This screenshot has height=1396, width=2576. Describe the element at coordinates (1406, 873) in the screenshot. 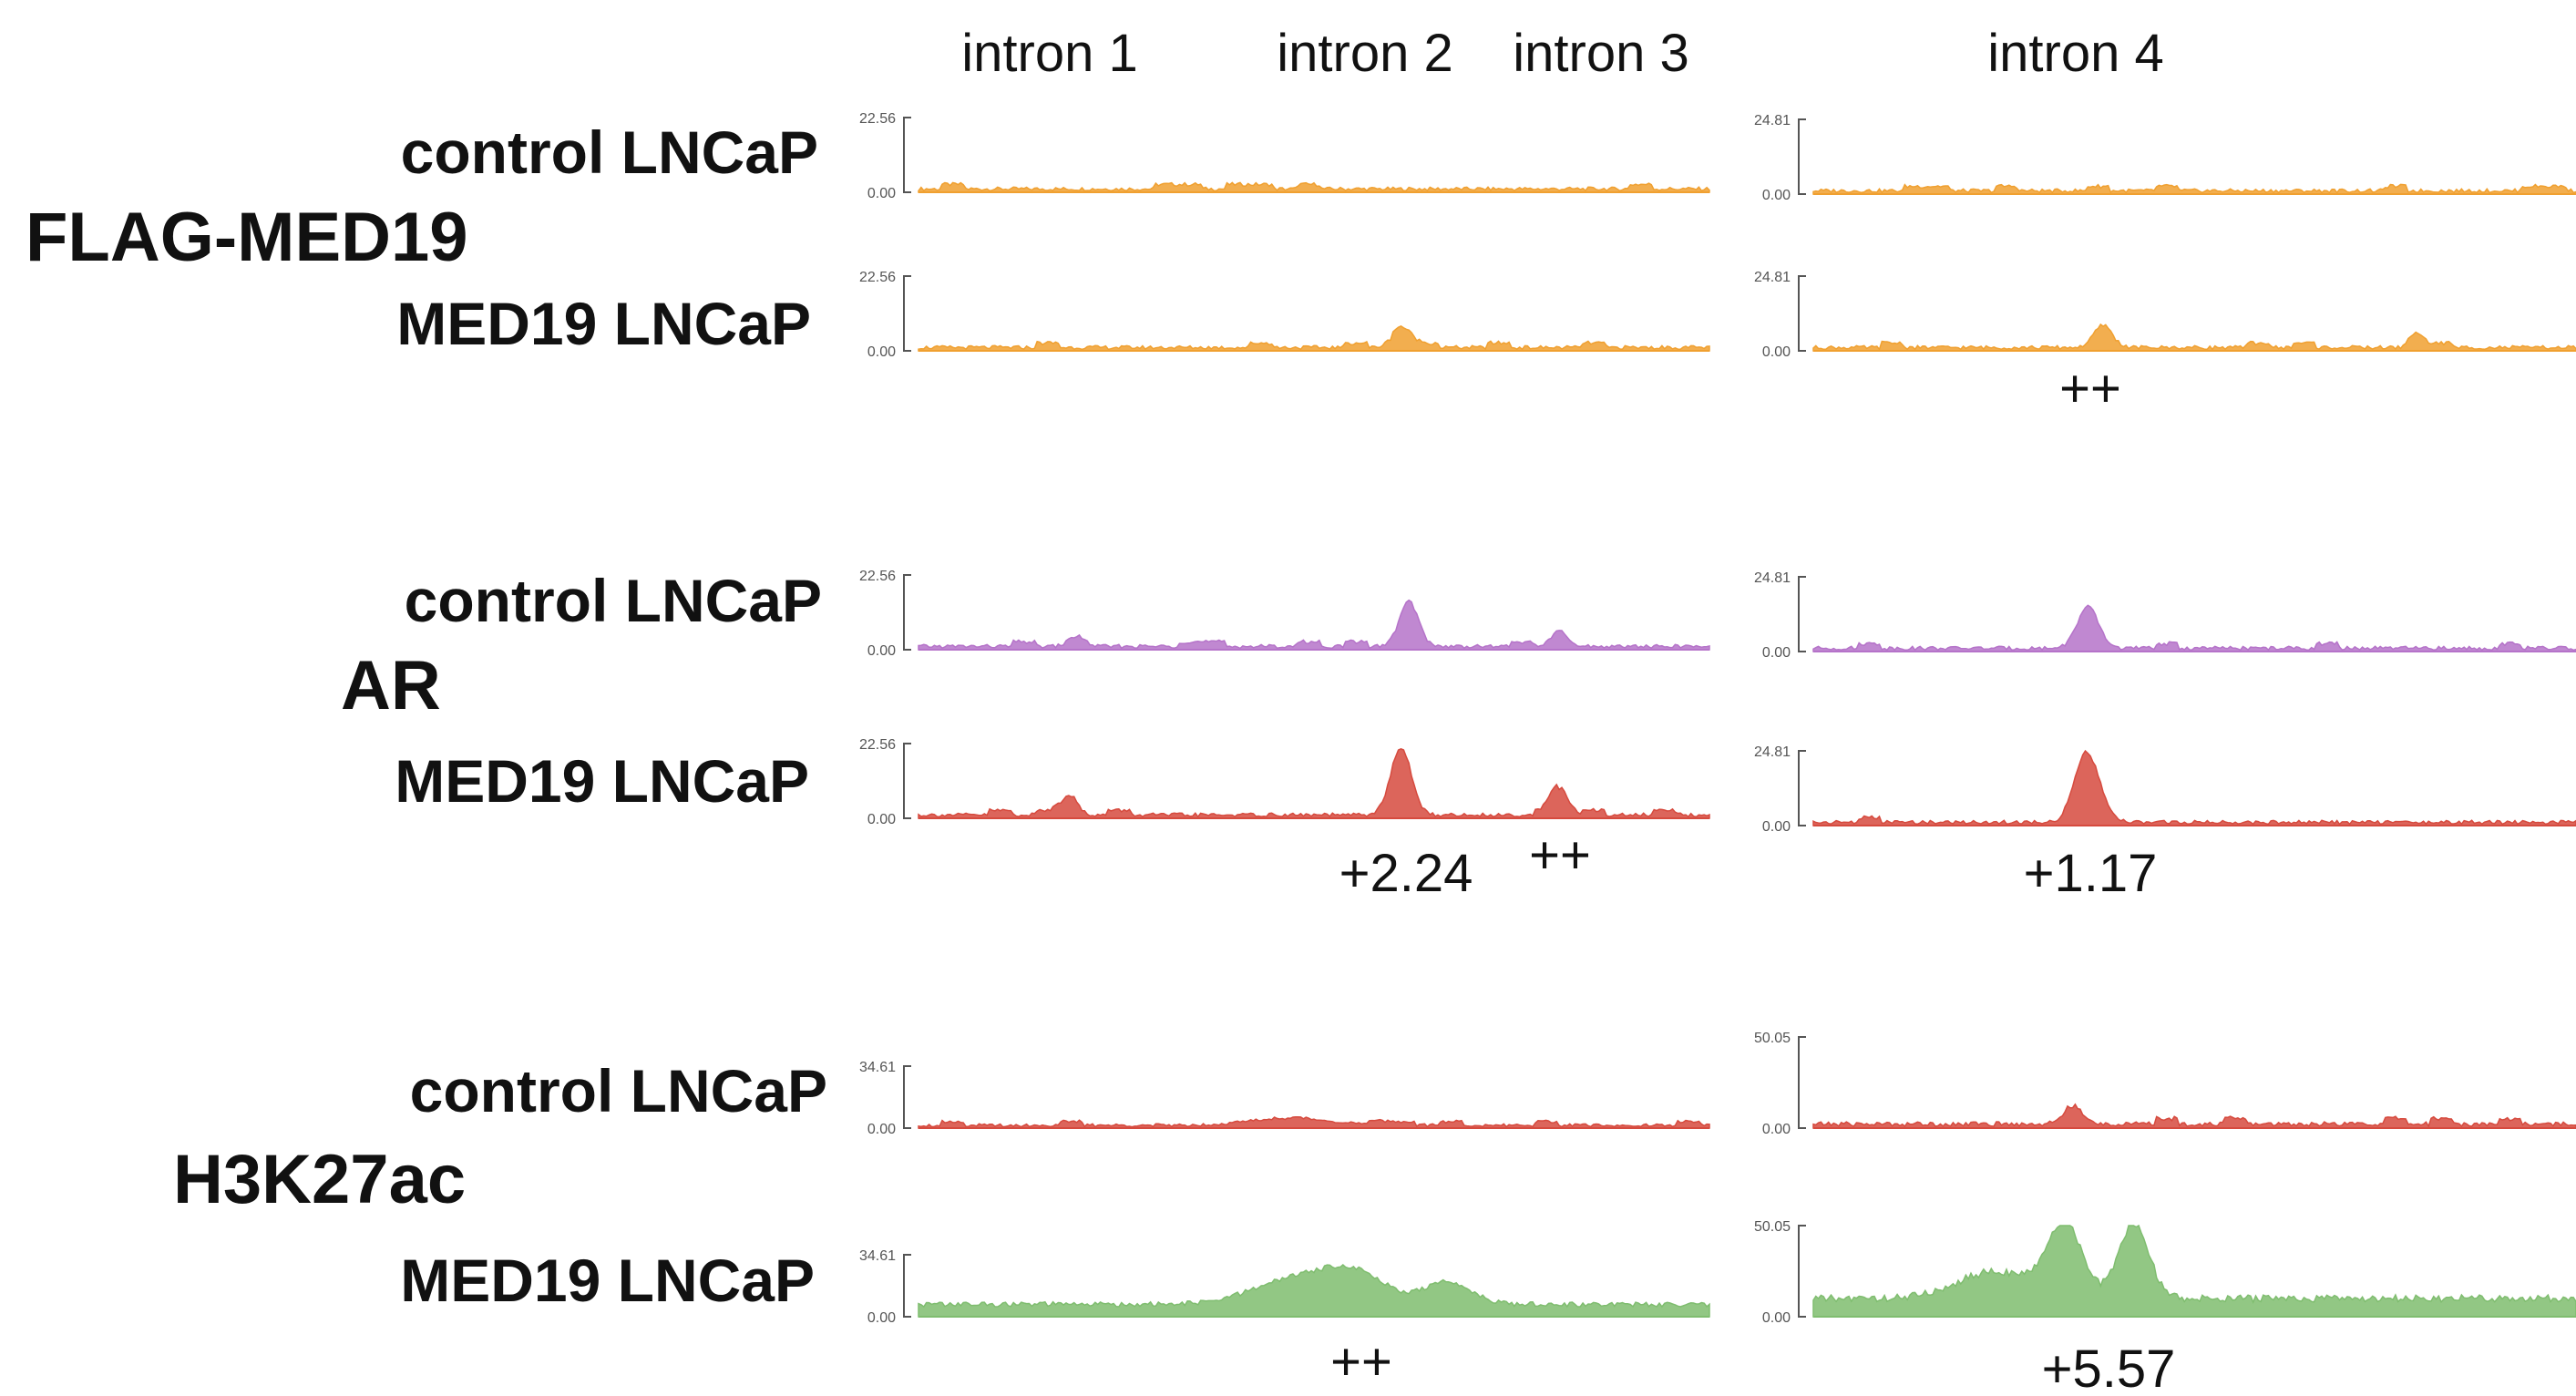

I see `annotation-ar-intron2: +2.24` at that location.